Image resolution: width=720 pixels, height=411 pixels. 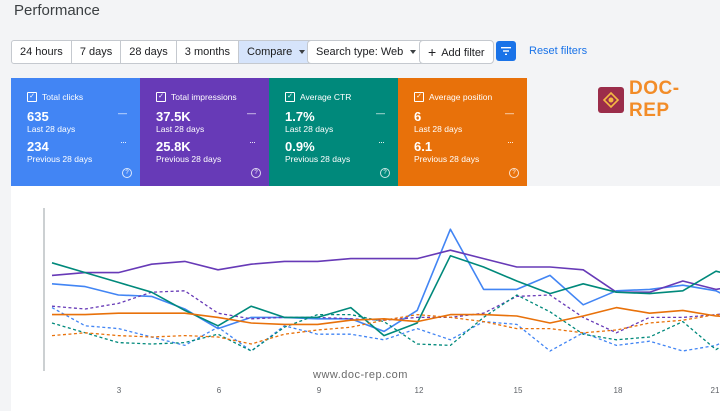 What do you see at coordinates (518, 390) in the screenshot?
I see `x-tick-label: 15` at bounding box center [518, 390].